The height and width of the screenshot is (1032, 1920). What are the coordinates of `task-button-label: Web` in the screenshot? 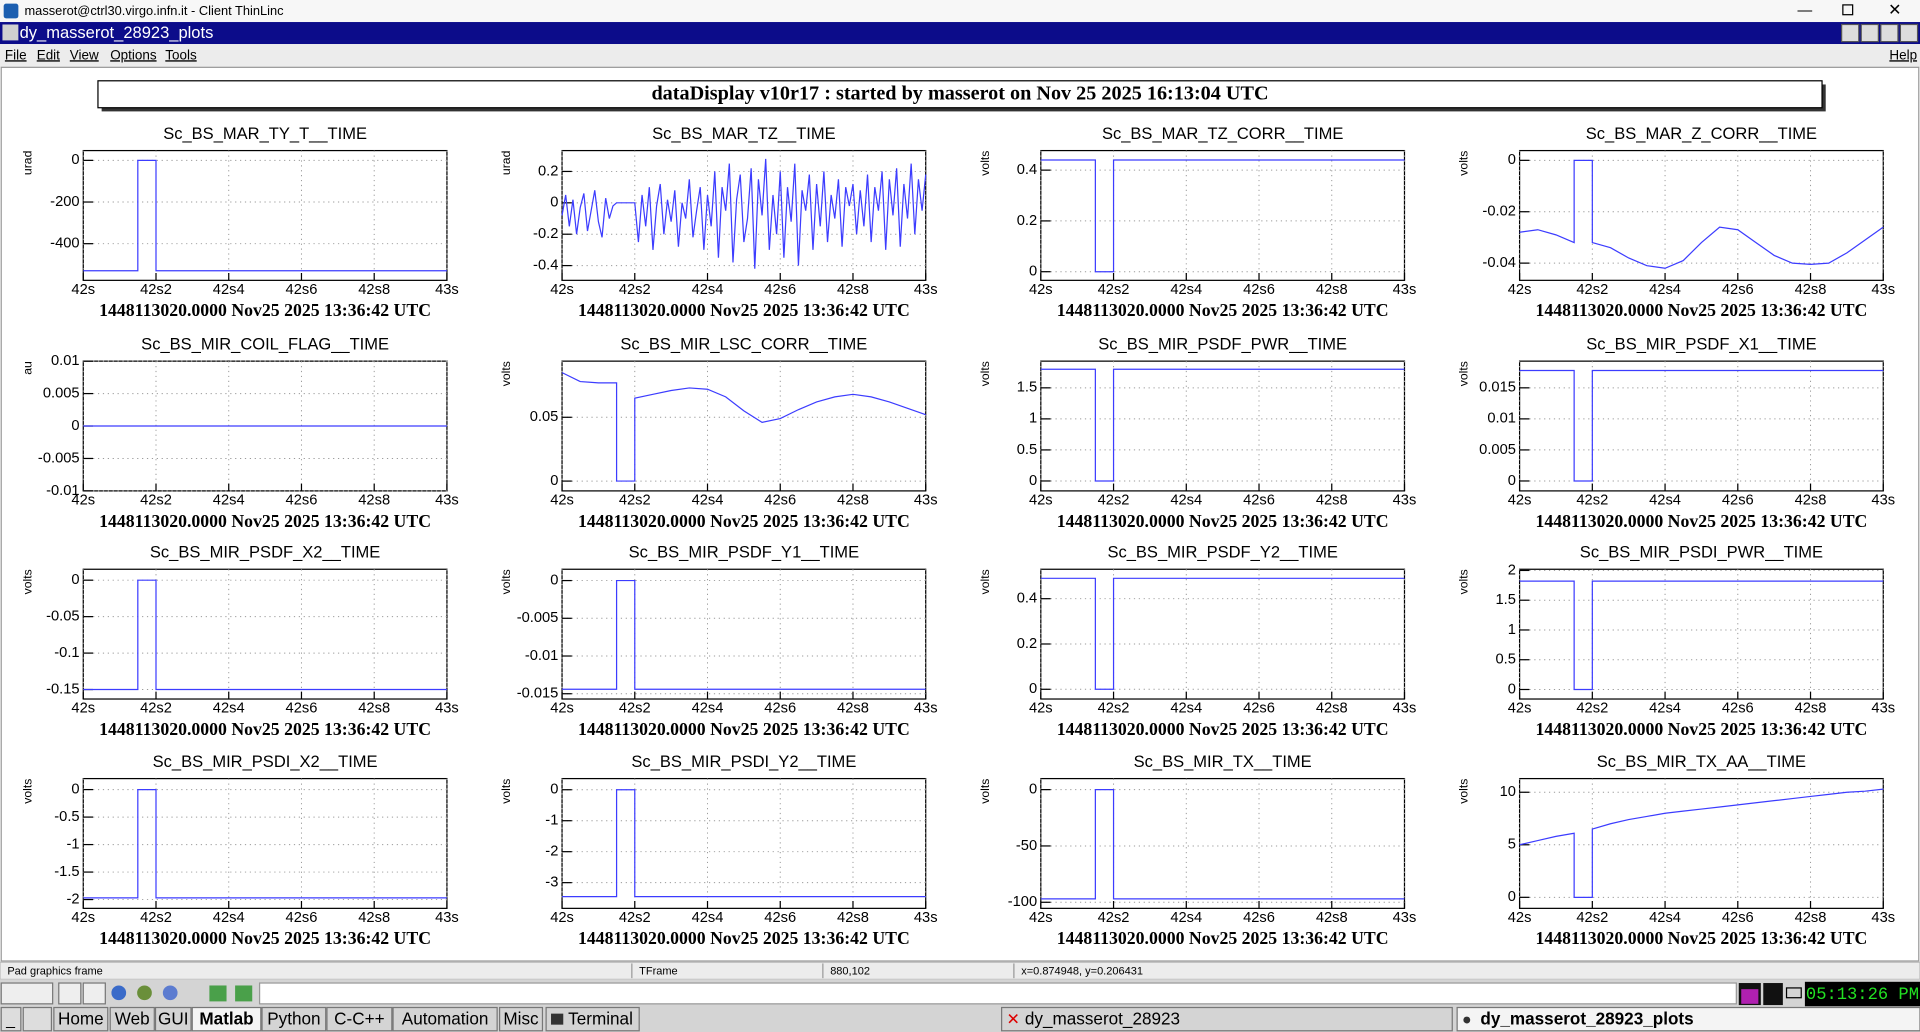 It's located at (132, 1018).